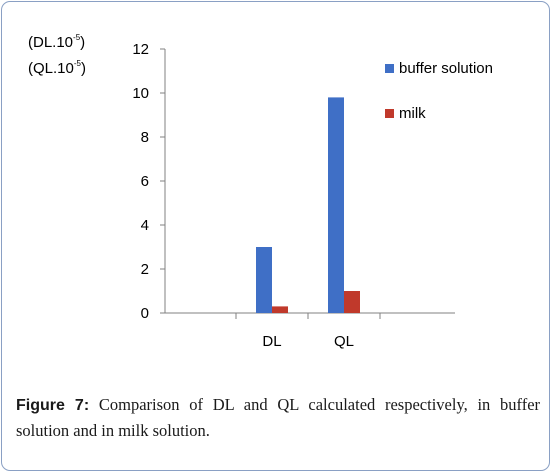 The image size is (553, 474). I want to click on y-tick-label: 12, so click(140, 49).